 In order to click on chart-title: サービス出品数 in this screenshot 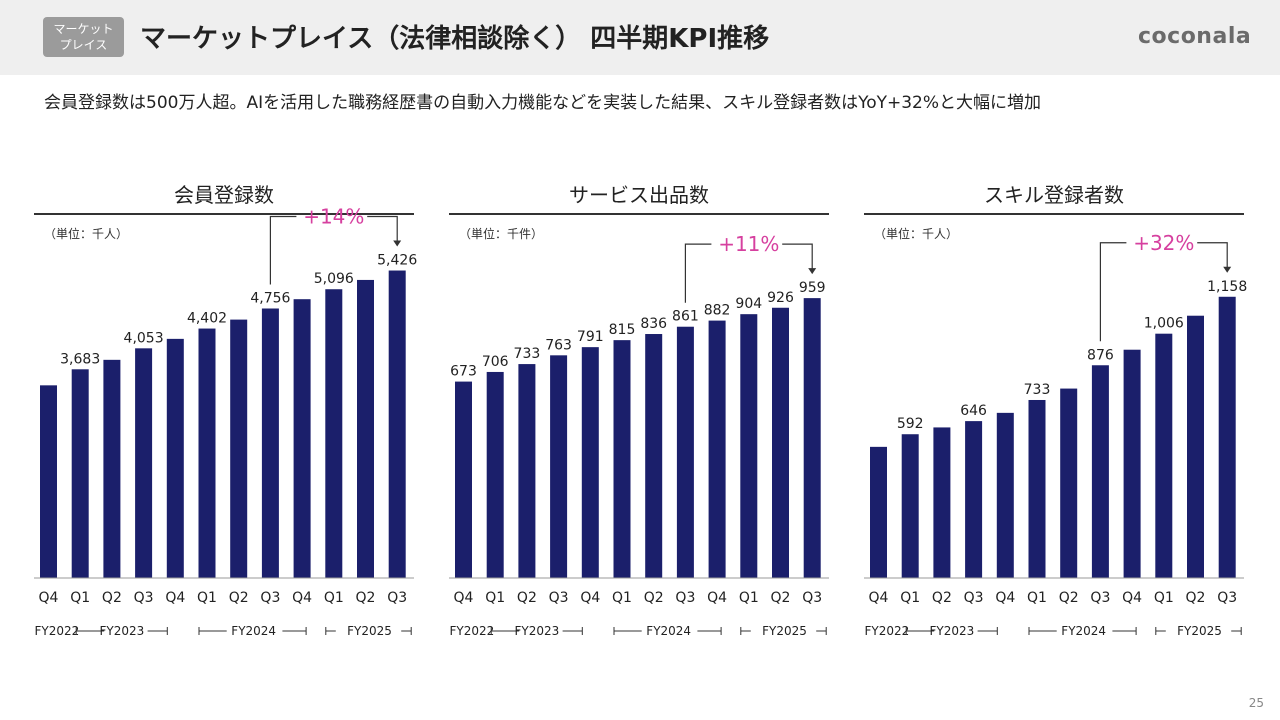, I will do `click(639, 195)`.